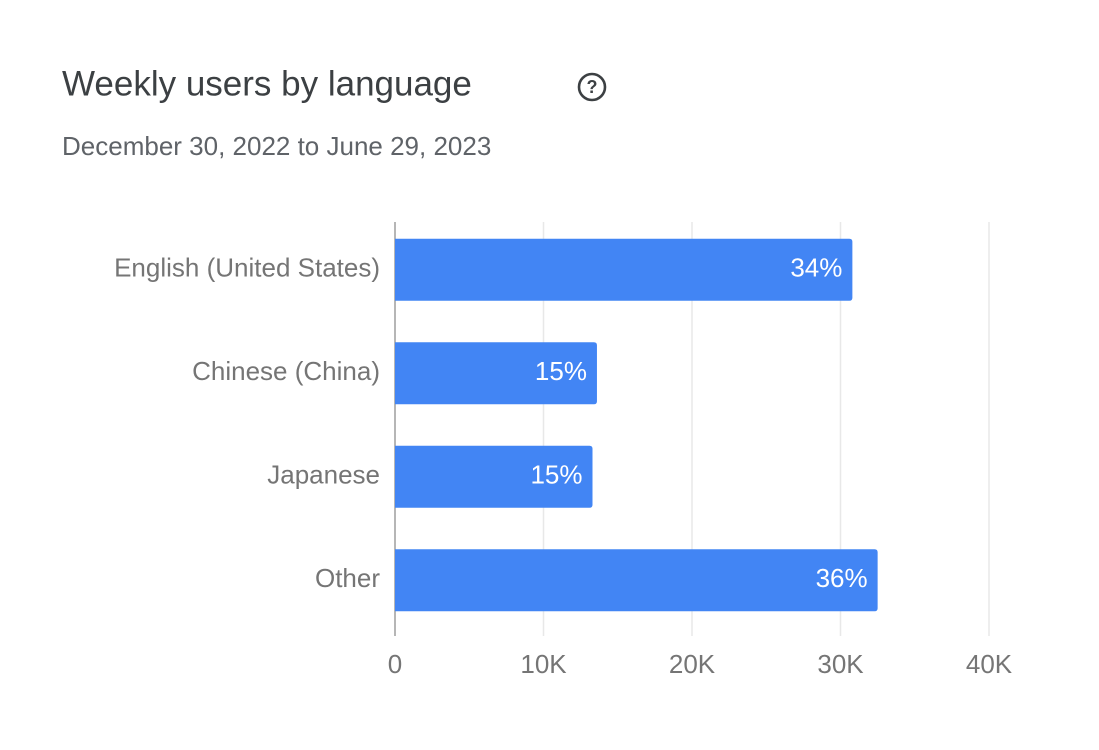 The width and height of the screenshot is (1099, 750). What do you see at coordinates (543, 664) in the screenshot?
I see `x-tick-label: 10K` at bounding box center [543, 664].